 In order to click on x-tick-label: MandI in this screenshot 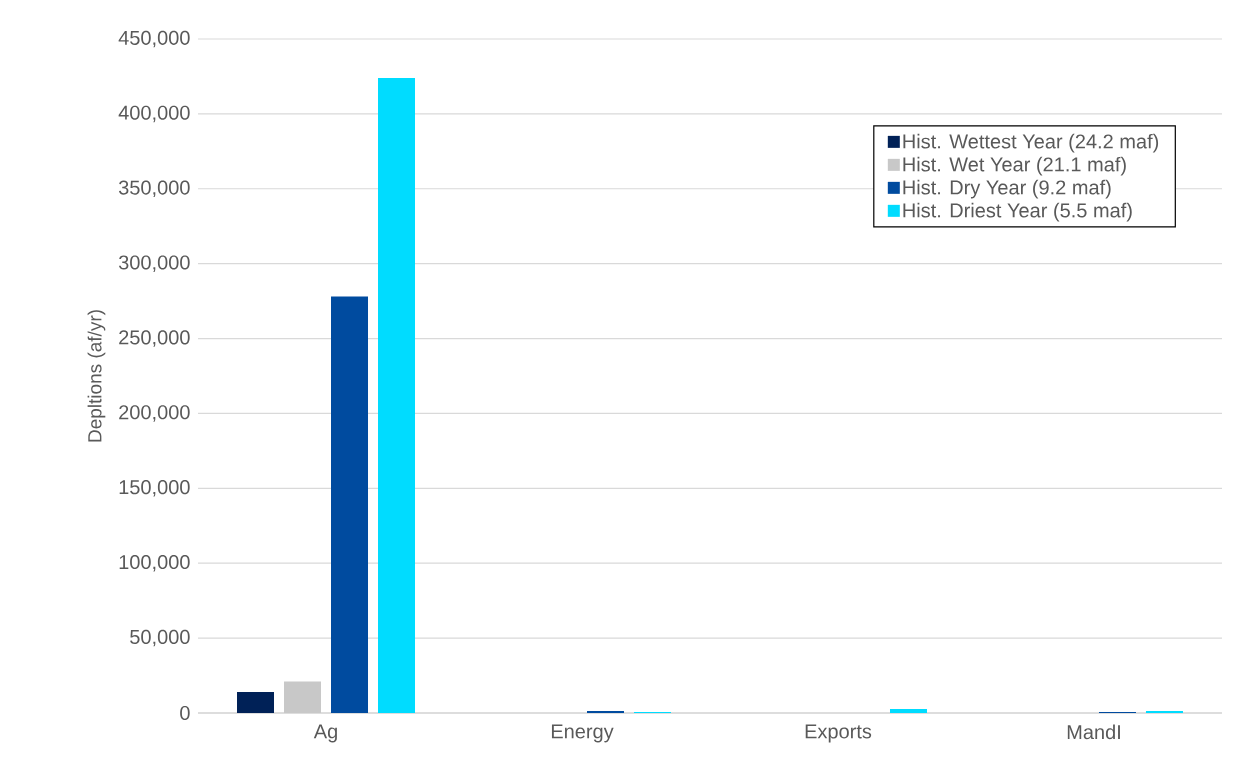, I will do `click(1093, 732)`.